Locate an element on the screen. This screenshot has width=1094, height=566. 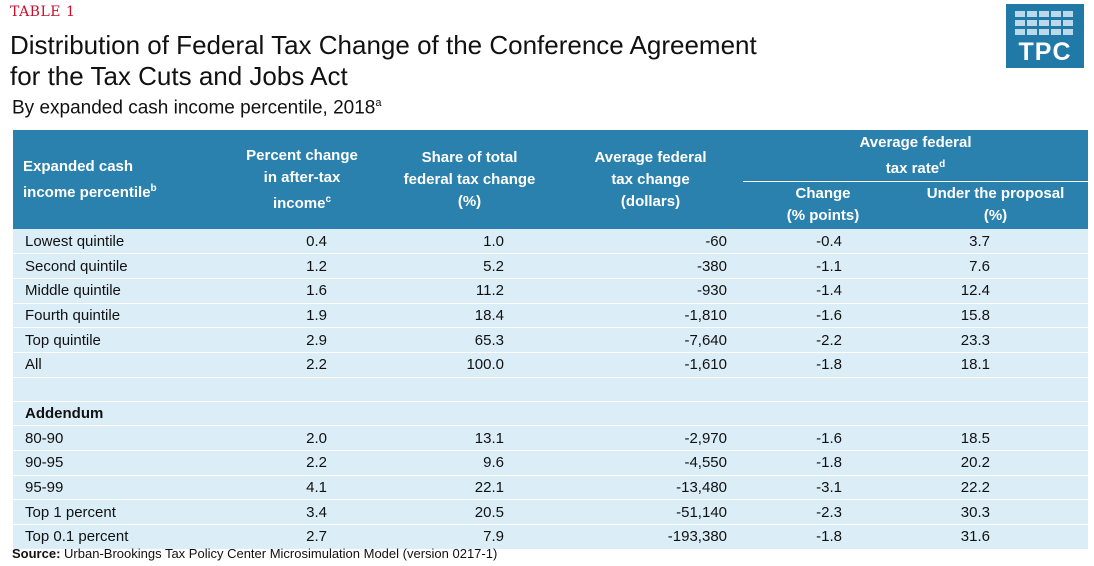
cell-label: 90-95 is located at coordinates (118, 463).